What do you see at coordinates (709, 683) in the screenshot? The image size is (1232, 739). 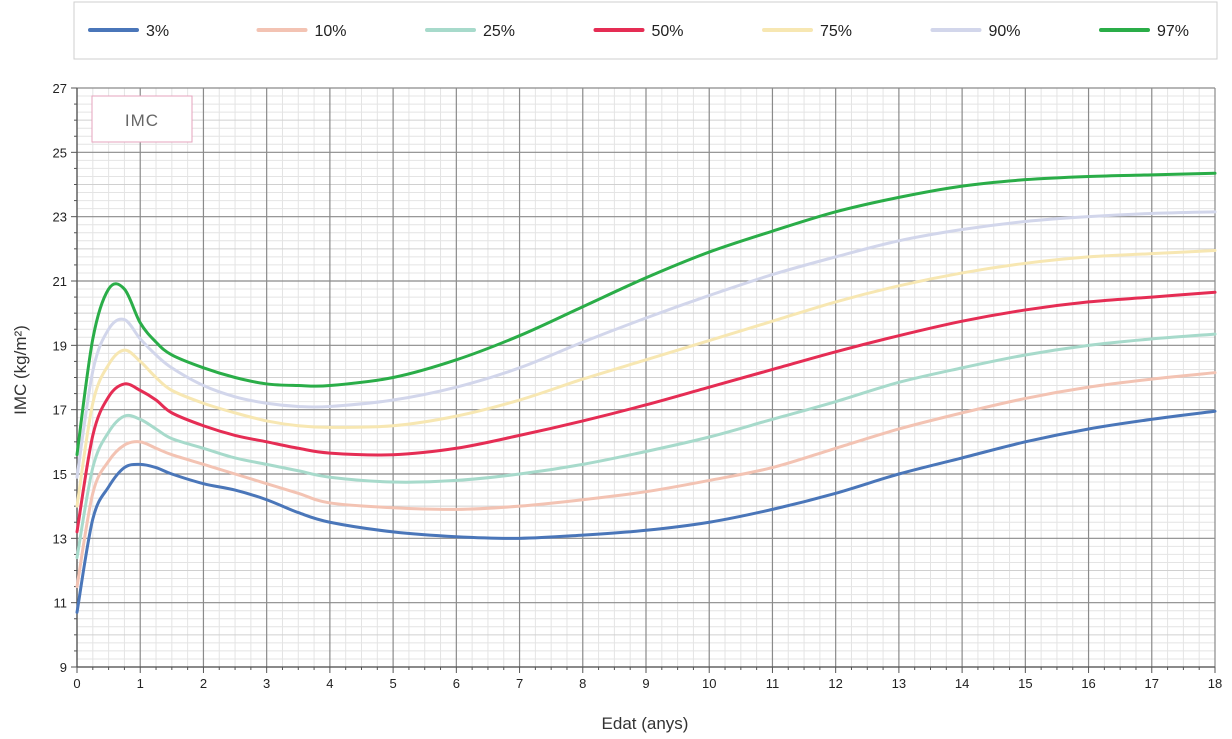 I see `x-tick-label: 10` at bounding box center [709, 683].